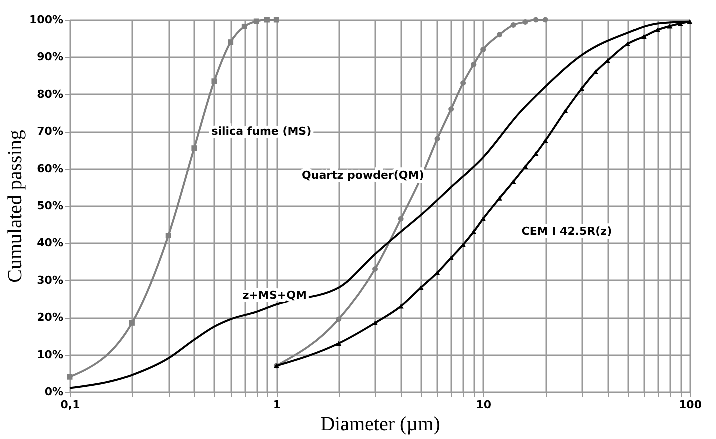  I want to click on y-axis-title: Cumulated passing, so click(15, 206).